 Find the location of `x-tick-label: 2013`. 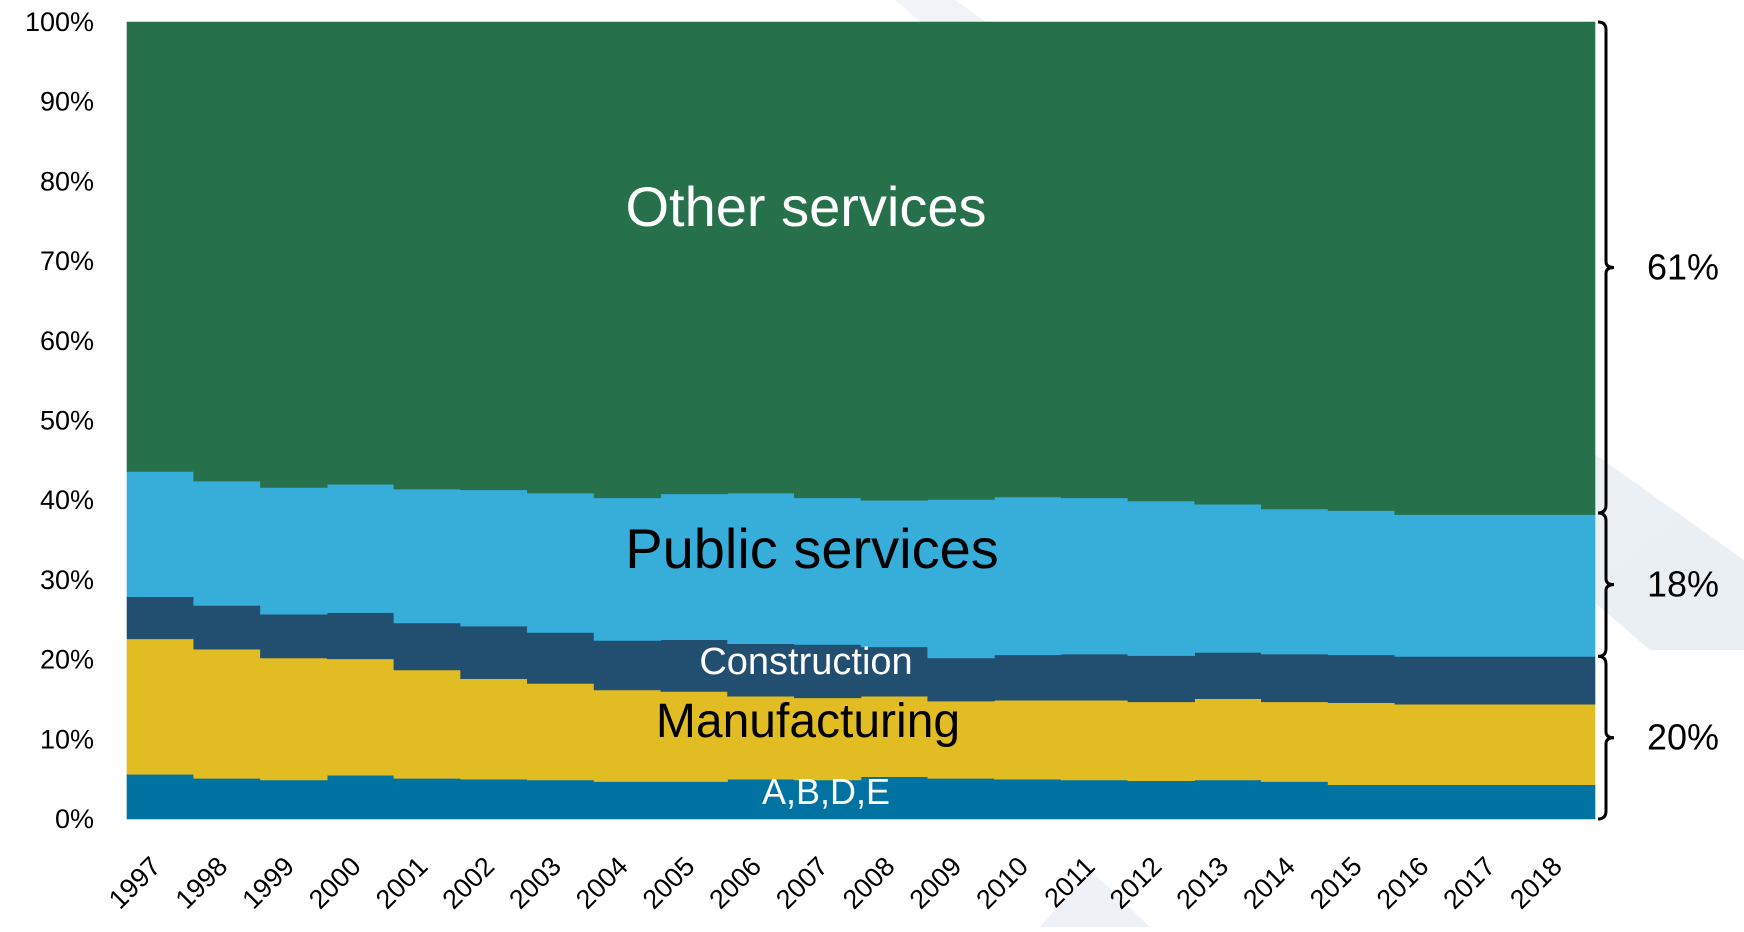

x-tick-label: 2013 is located at coordinates (1203, 883).